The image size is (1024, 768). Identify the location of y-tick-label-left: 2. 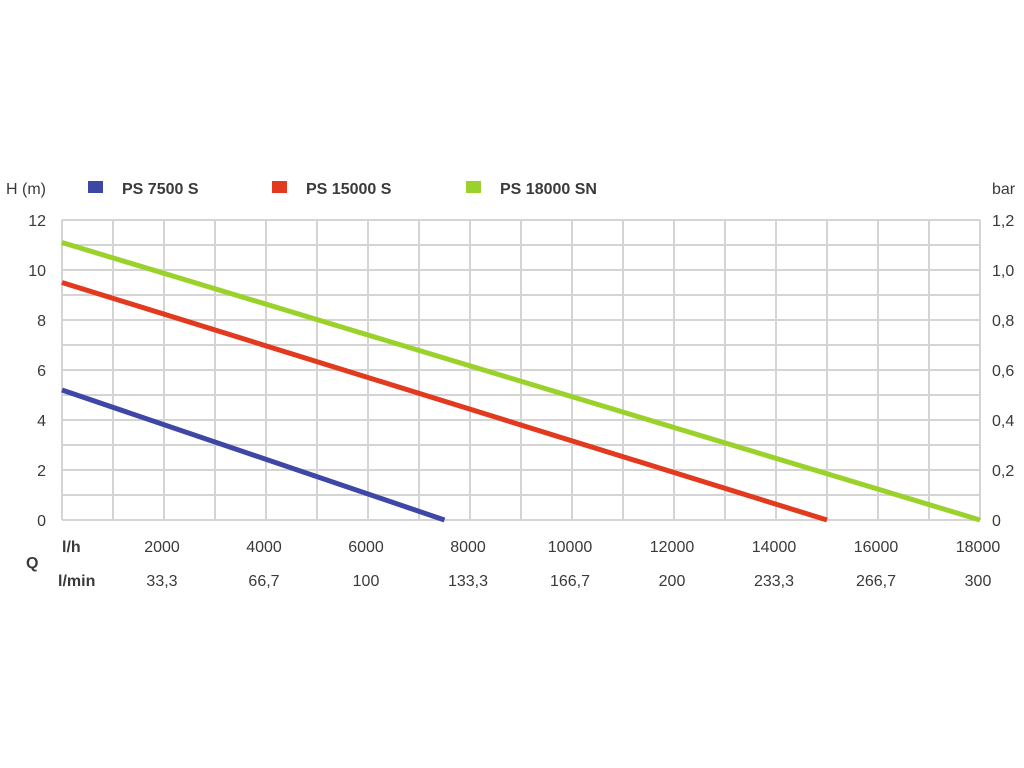
(41, 471).